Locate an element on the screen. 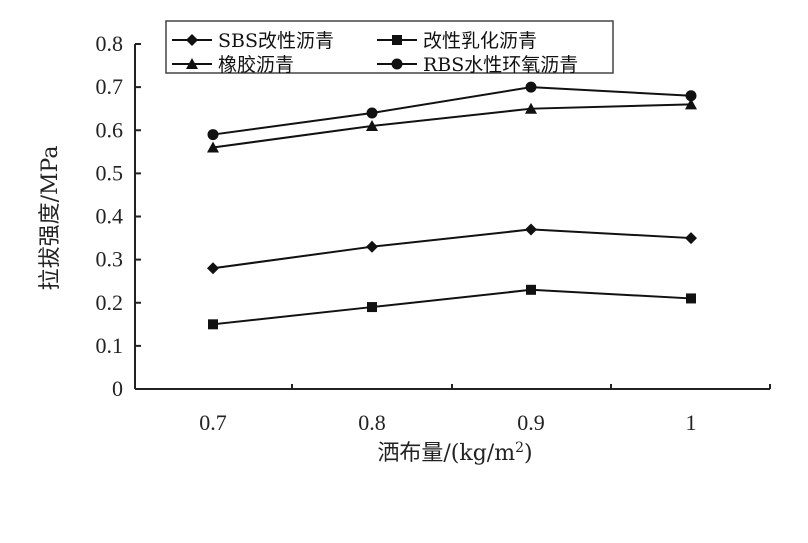 The width and height of the screenshot is (808, 543). legend-label: 改性乳化沥青 is located at coordinates (480, 41).